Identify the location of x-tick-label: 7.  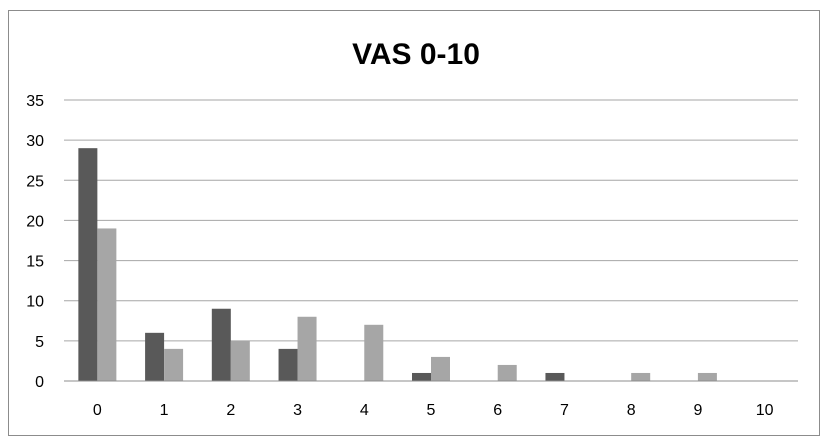
(564, 410).